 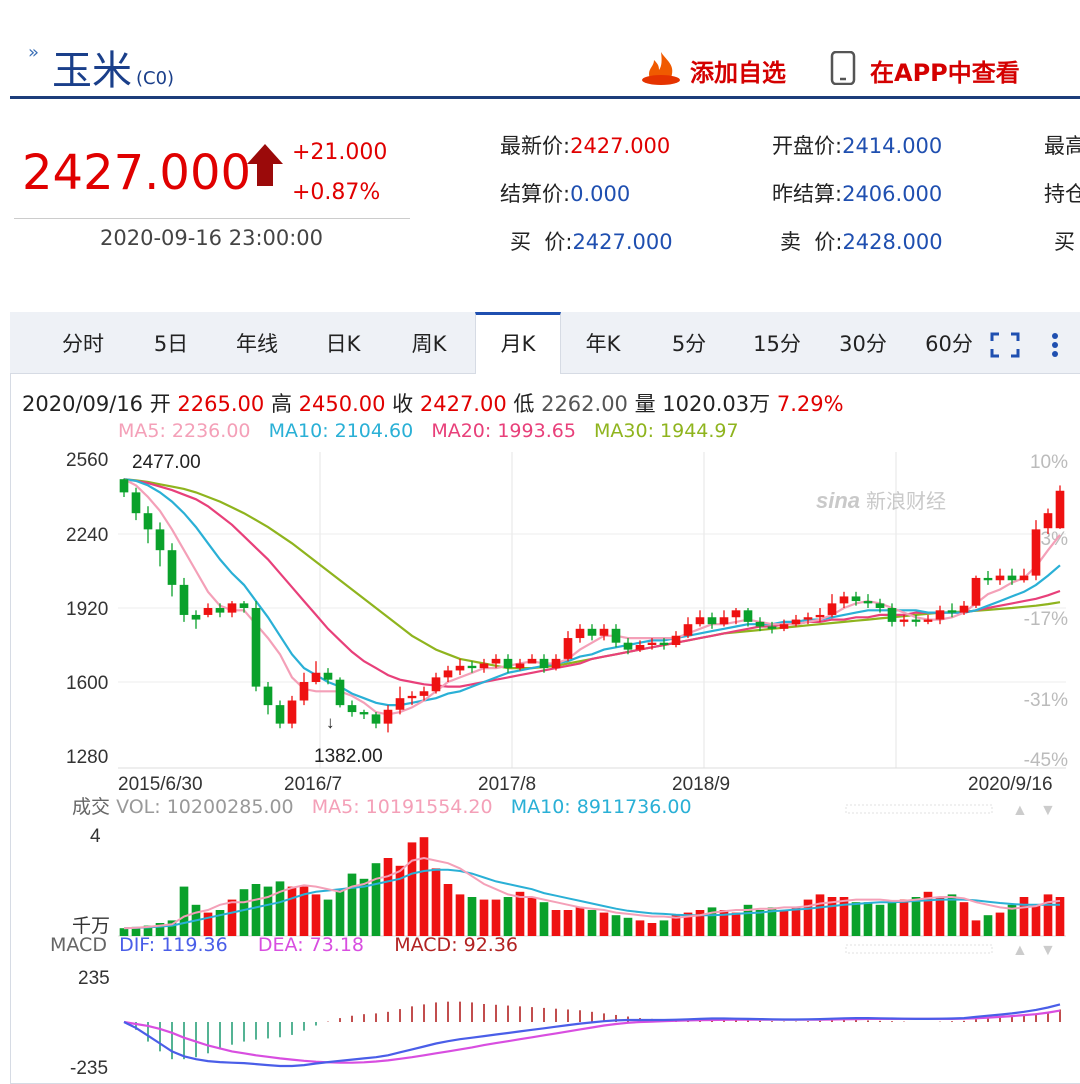 I want to click on quote-prev-settle: 昨结算:2406.000, so click(x=857, y=193).